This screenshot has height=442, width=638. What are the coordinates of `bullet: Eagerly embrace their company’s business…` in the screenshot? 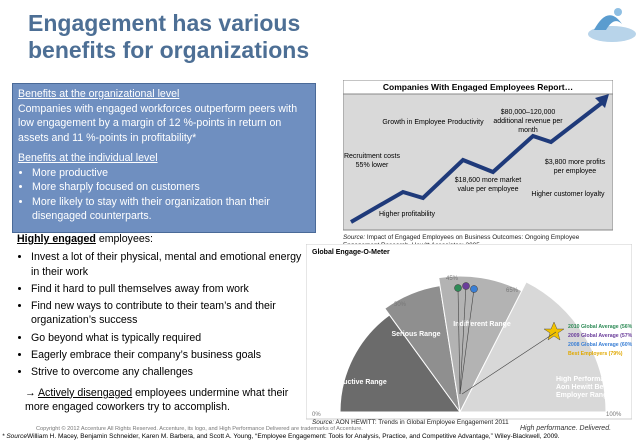 It's located at (169, 355).